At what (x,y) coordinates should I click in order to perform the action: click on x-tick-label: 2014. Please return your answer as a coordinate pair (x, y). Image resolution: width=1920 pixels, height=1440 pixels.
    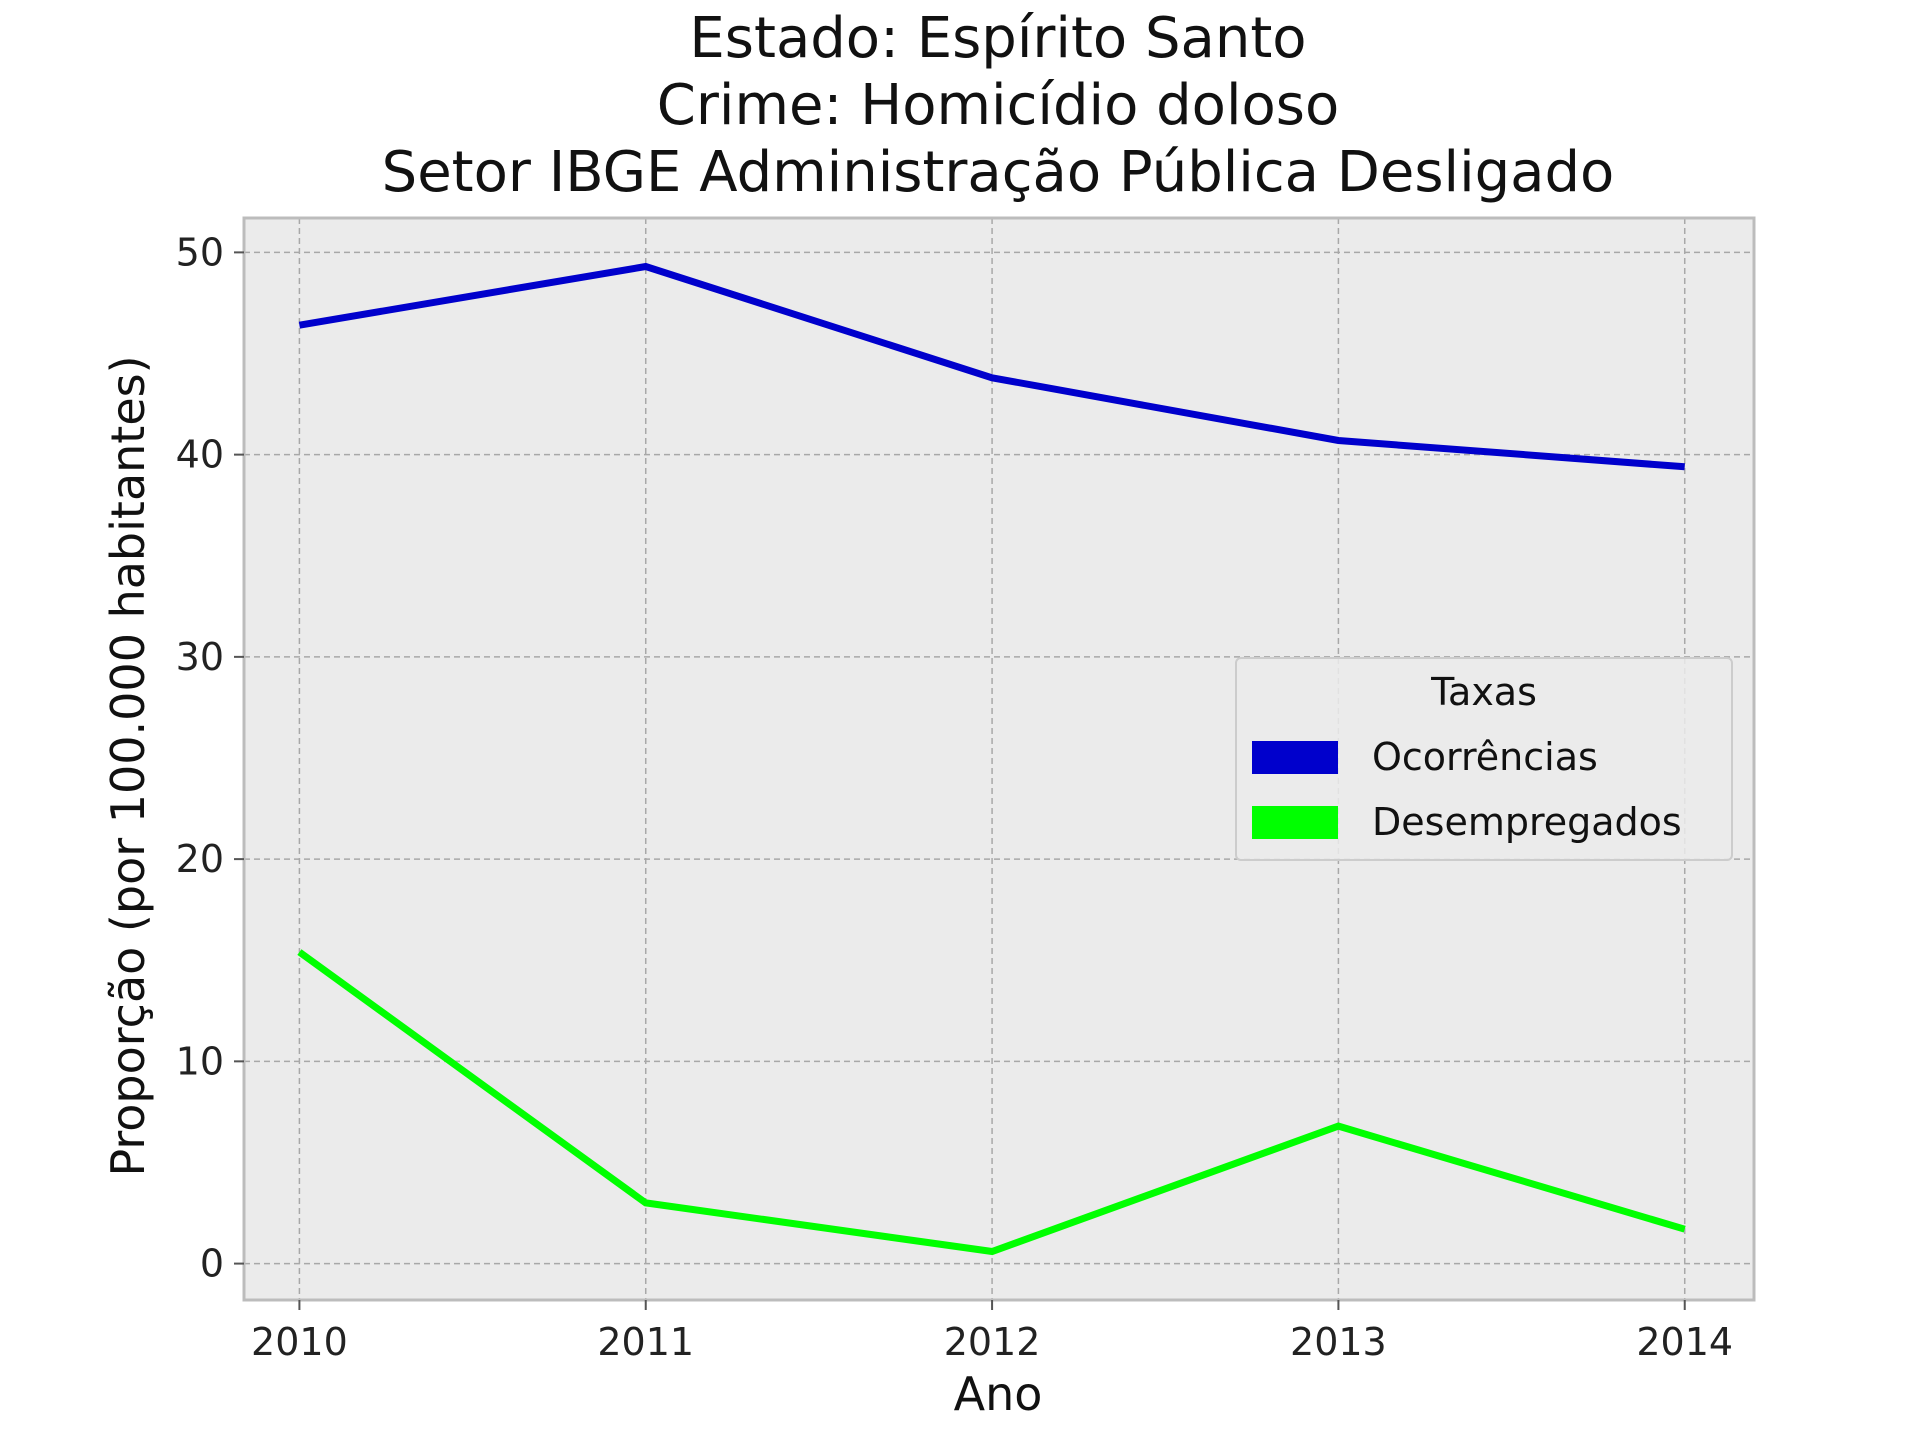
    Looking at the image, I should click on (1684, 1342).